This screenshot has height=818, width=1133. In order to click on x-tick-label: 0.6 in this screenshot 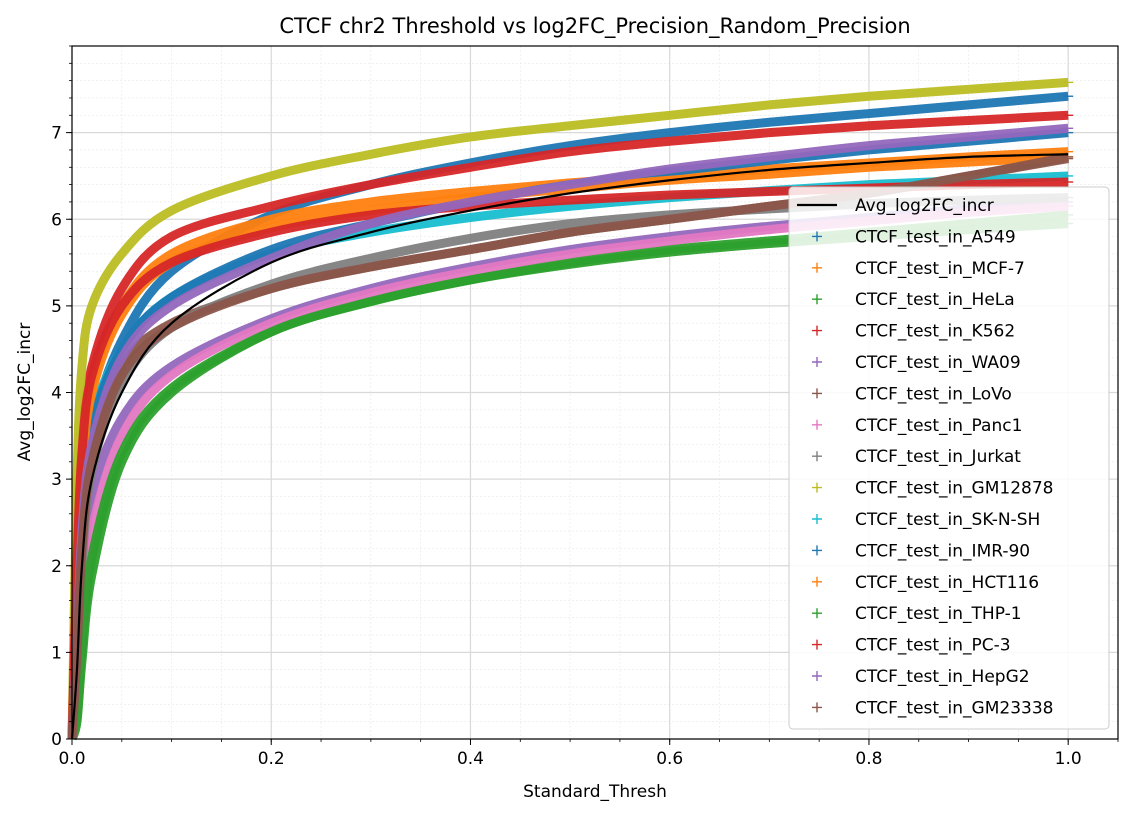, I will do `click(669, 759)`.